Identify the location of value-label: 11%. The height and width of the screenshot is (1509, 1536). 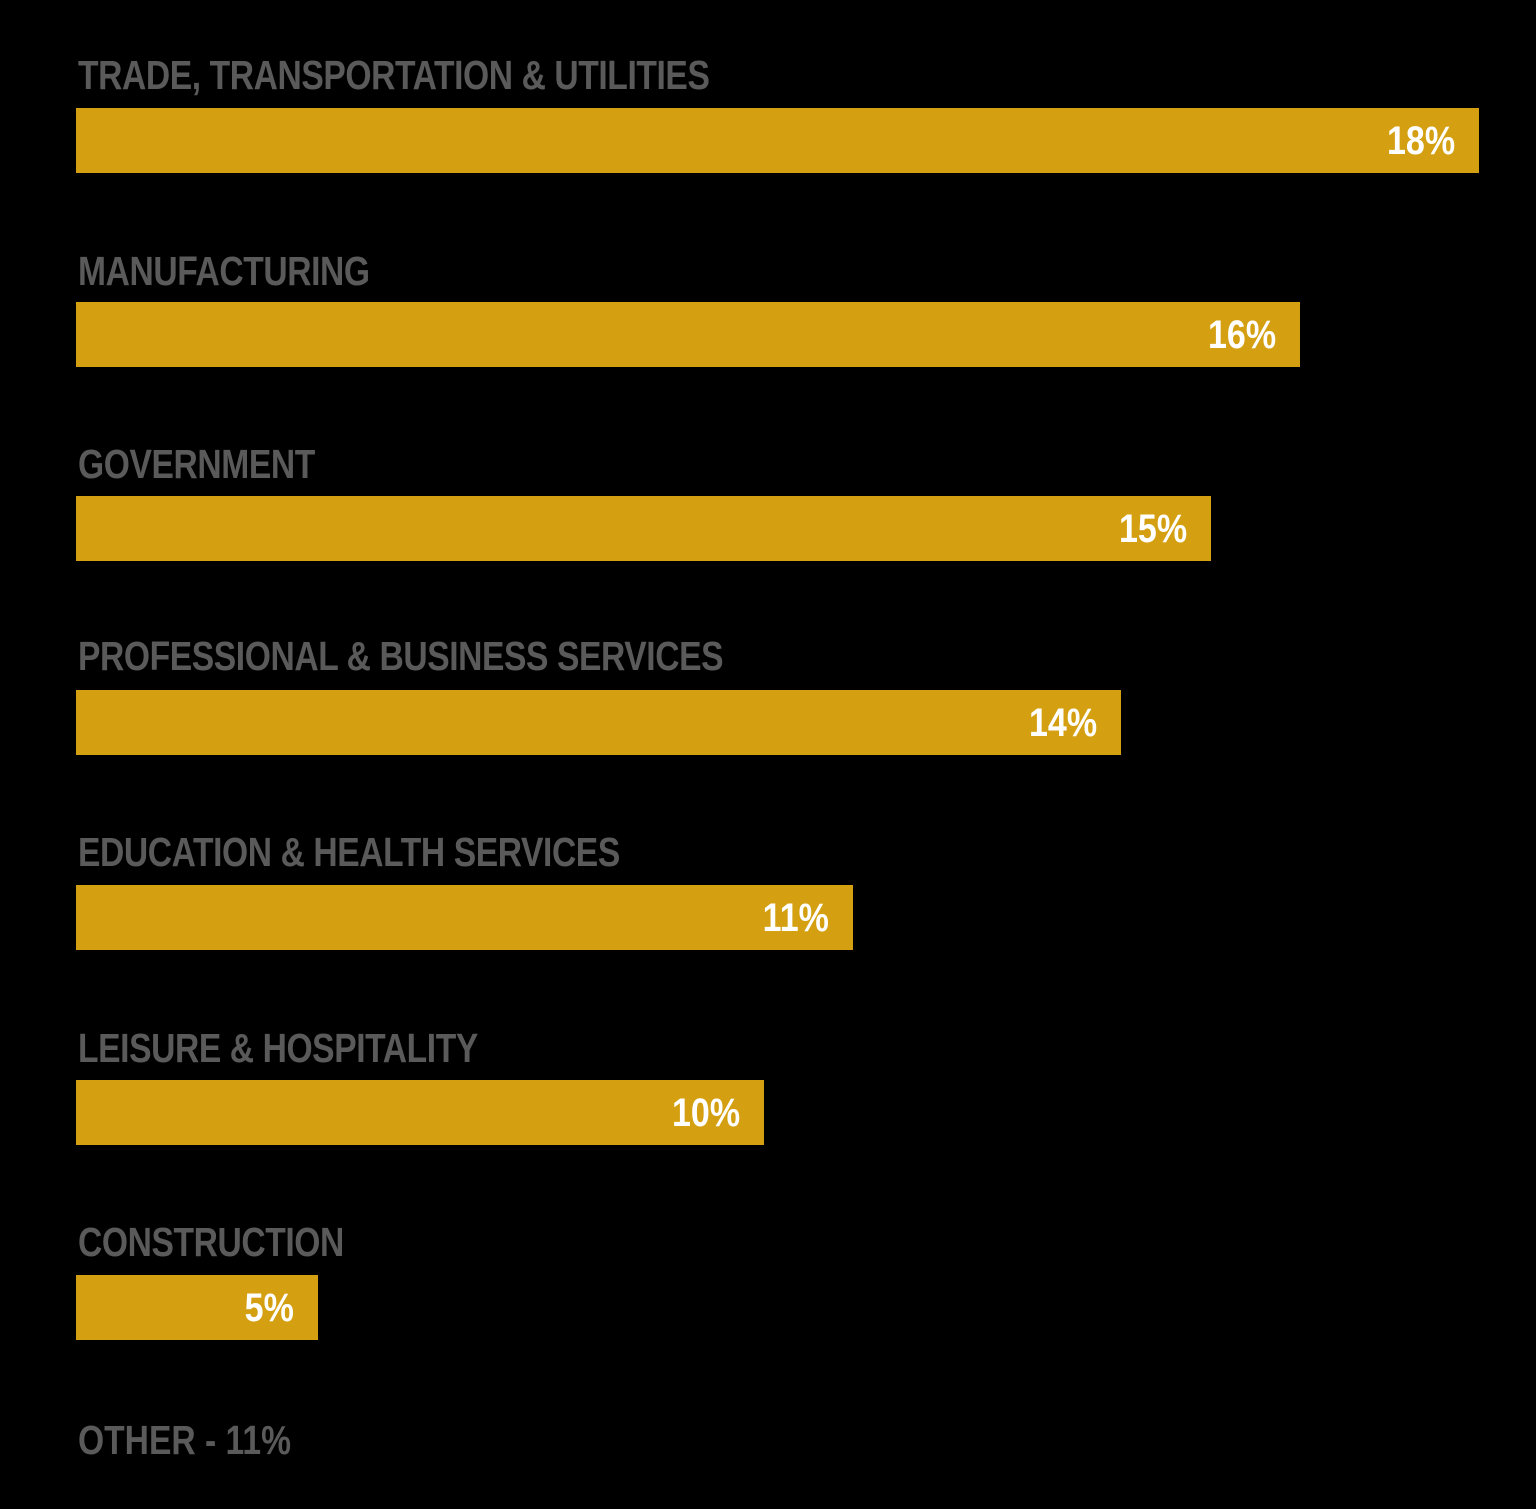
(795, 918).